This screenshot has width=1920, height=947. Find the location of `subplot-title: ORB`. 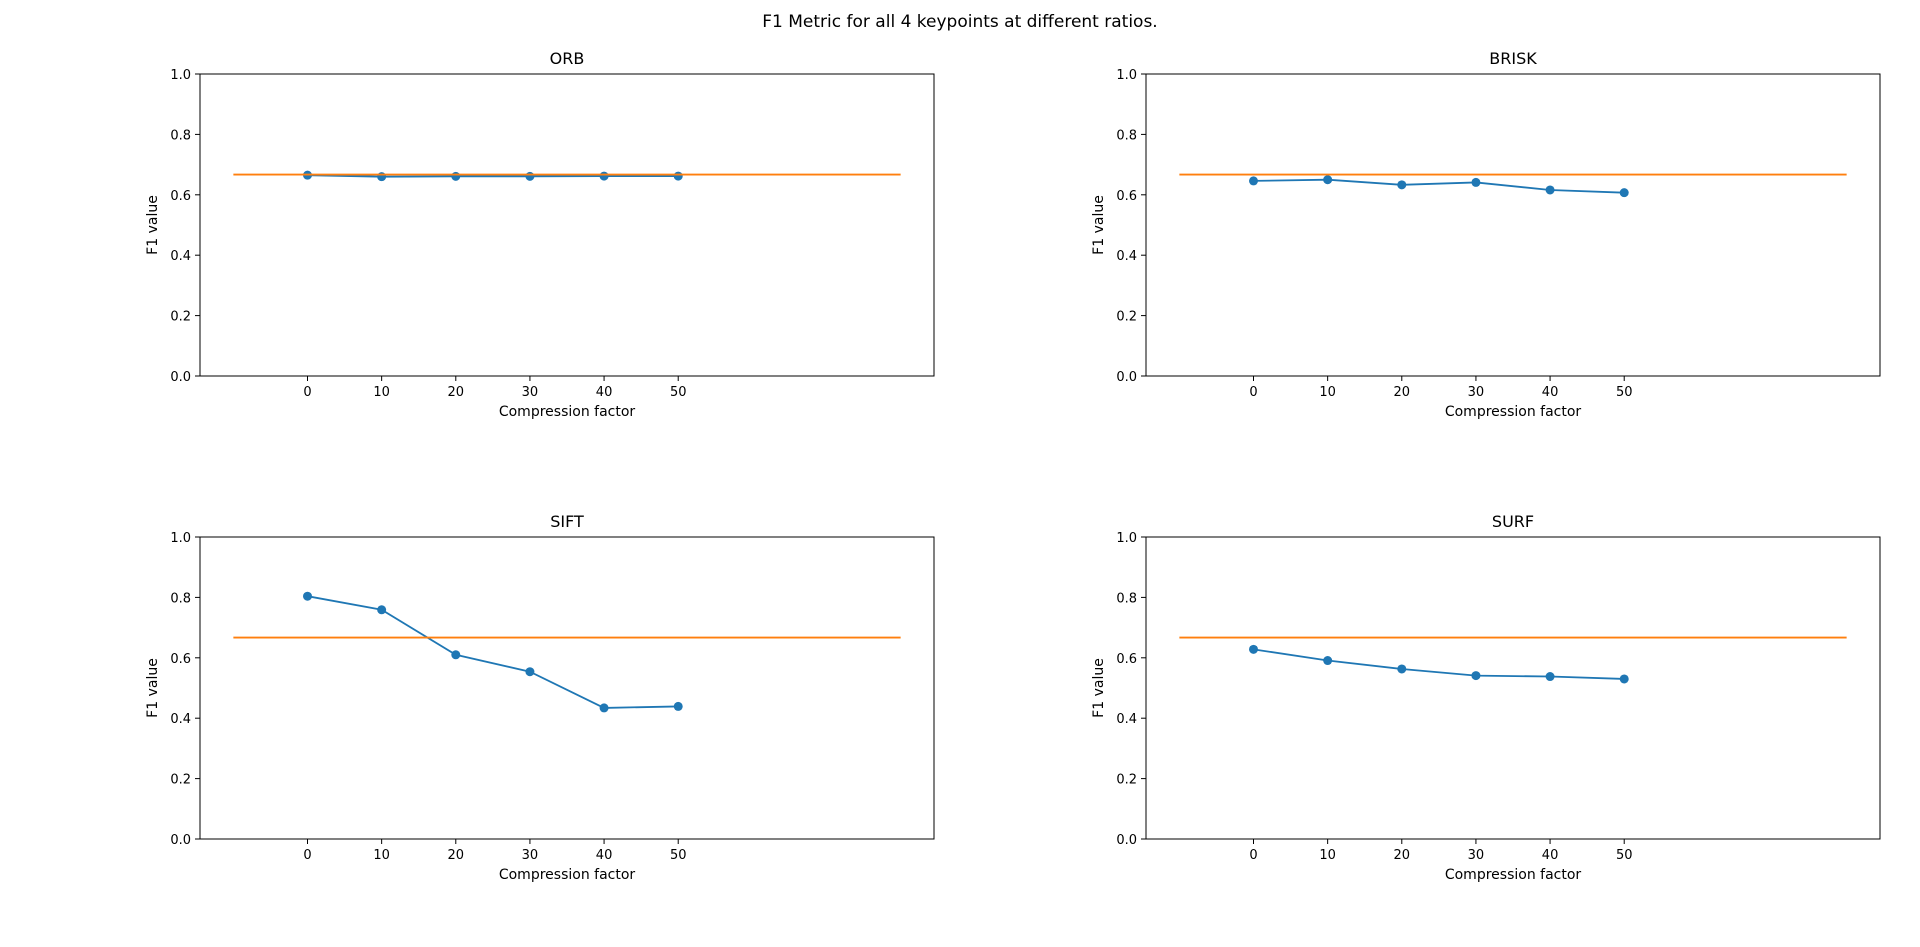

subplot-title: ORB is located at coordinates (567, 58).